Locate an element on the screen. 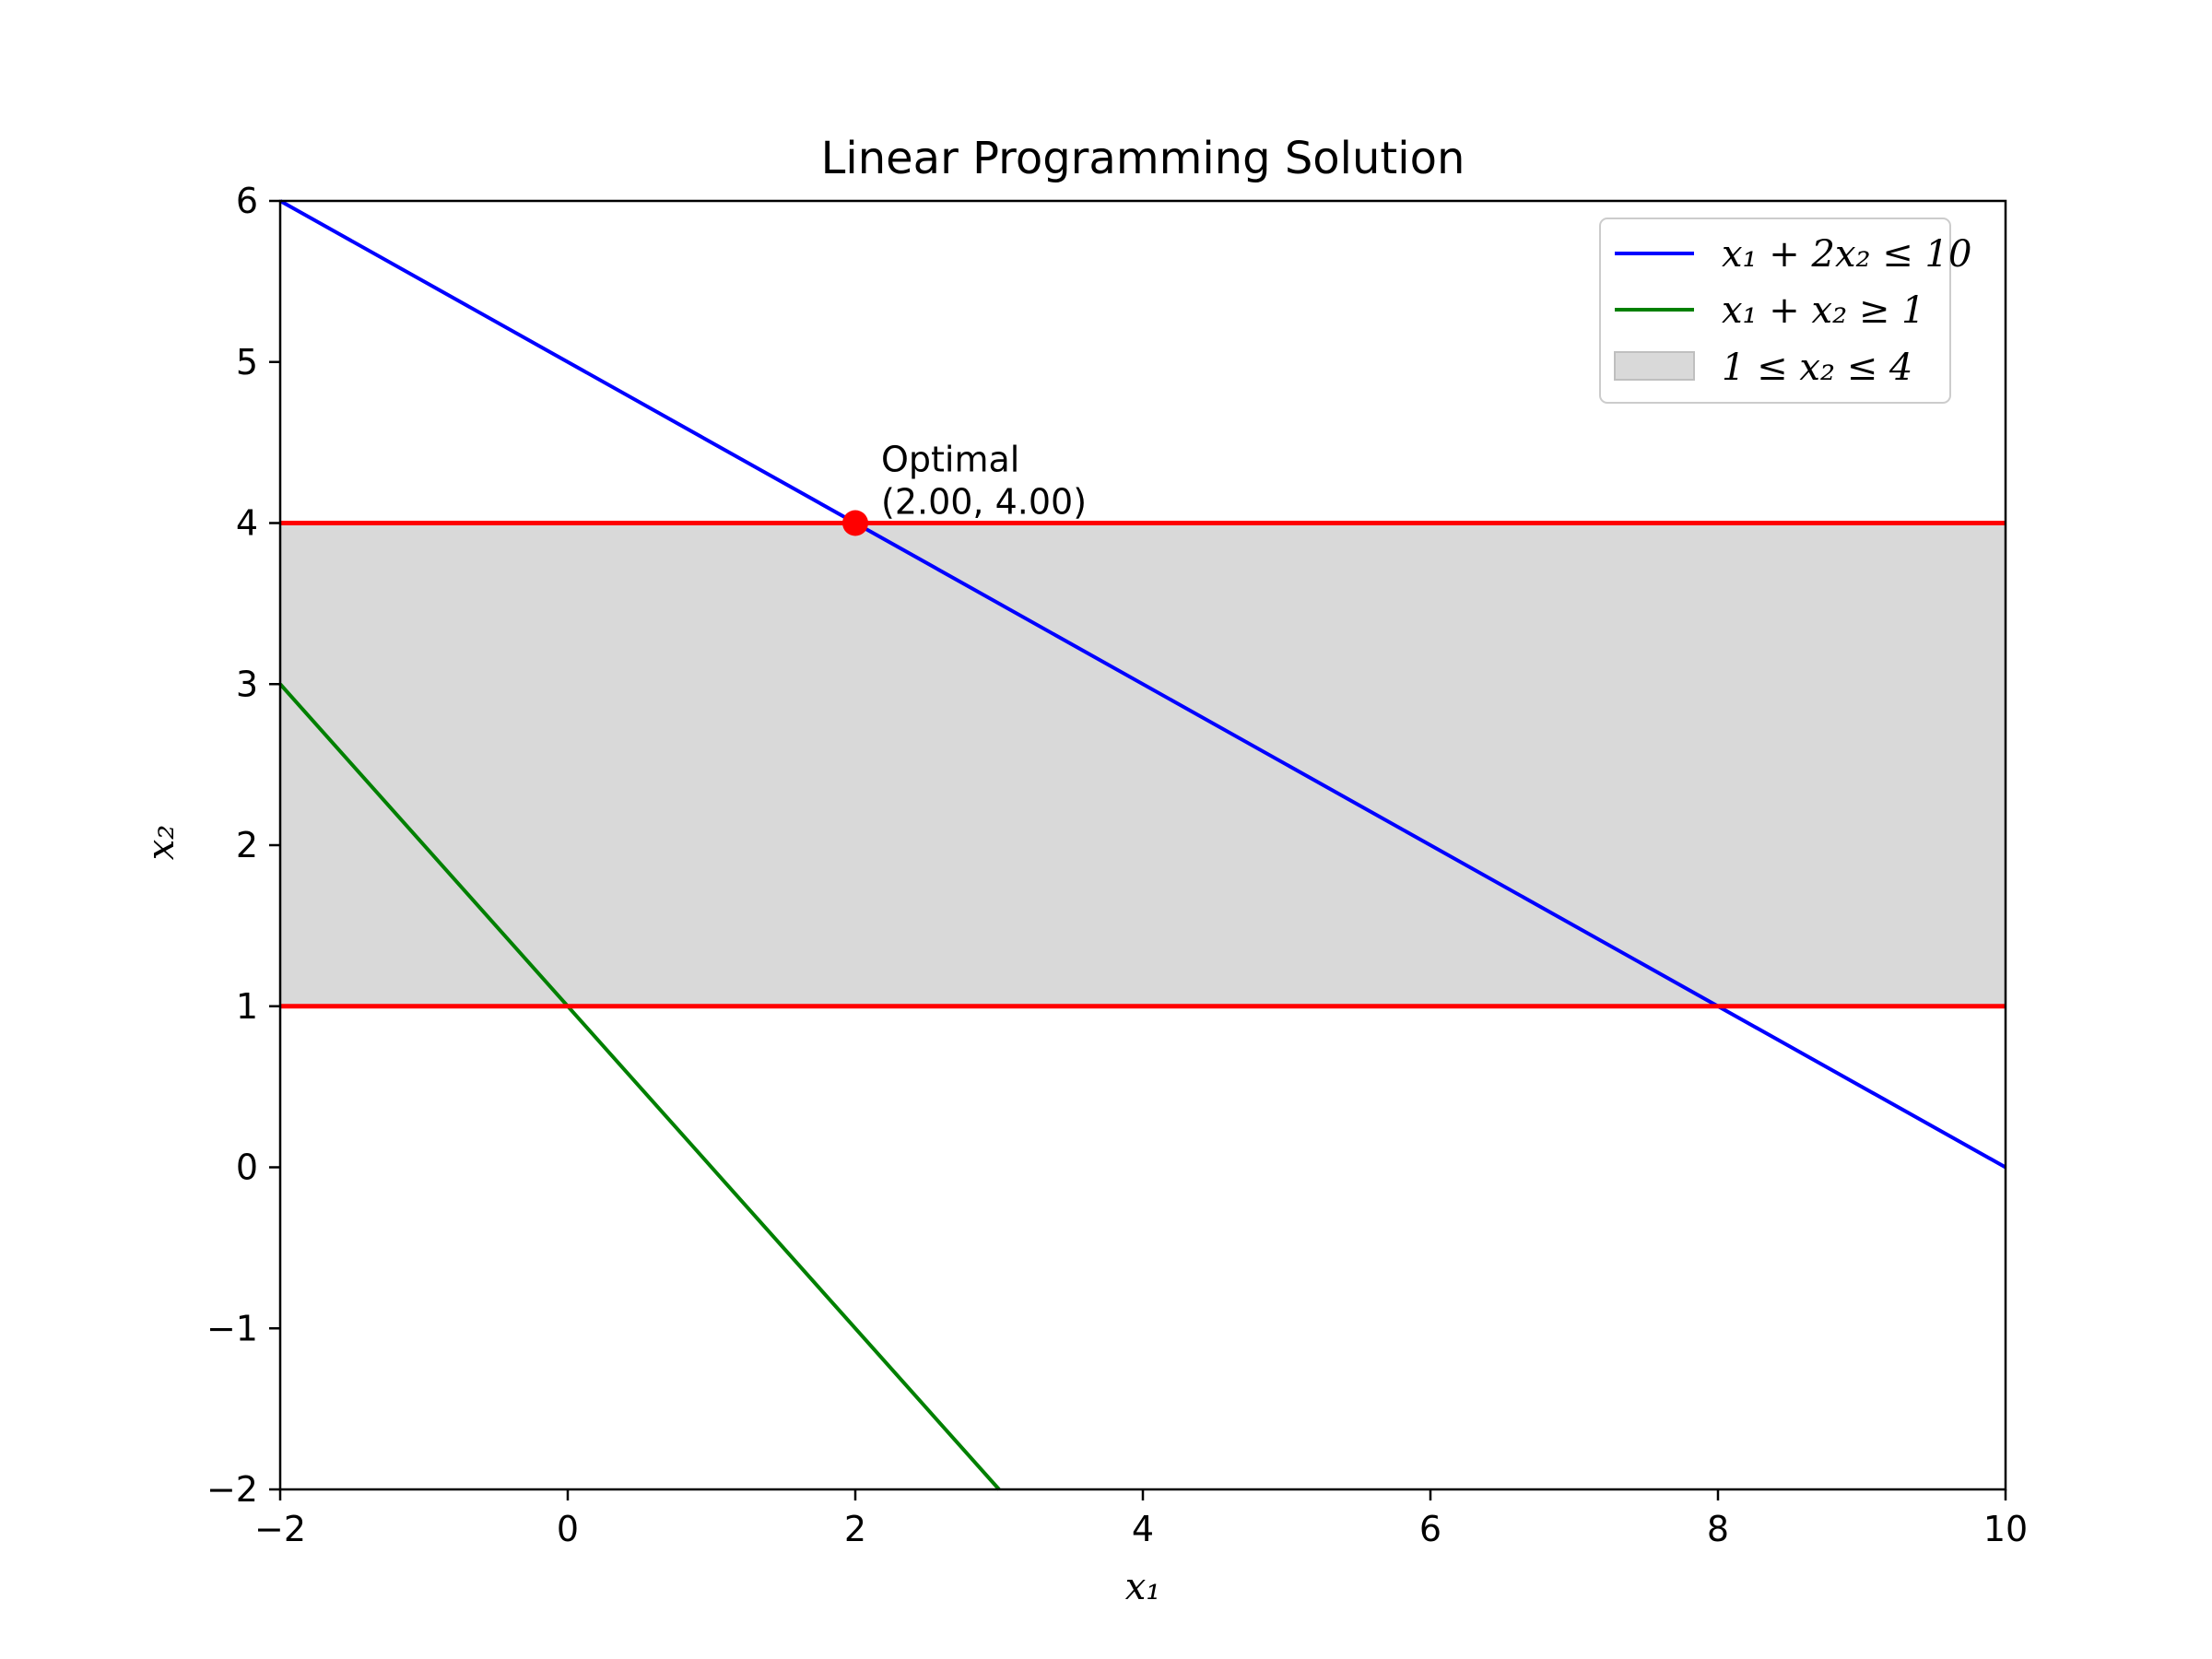  x-tick-label: 8 is located at coordinates (1718, 1529).